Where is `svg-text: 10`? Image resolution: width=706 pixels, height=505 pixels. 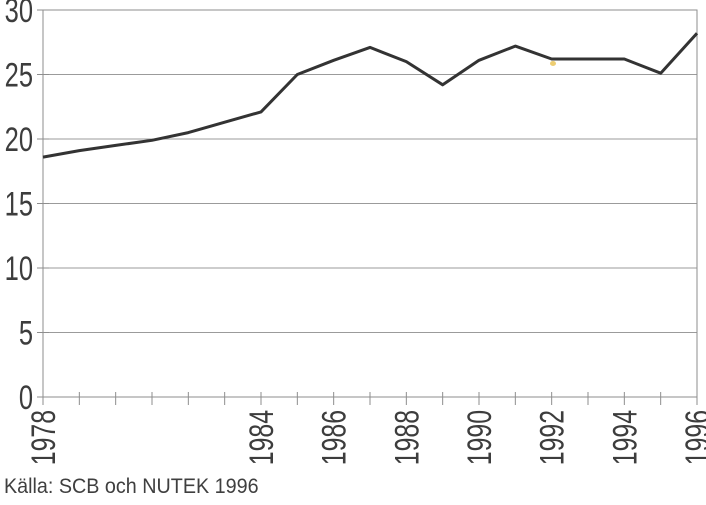 svg-text: 10 is located at coordinates (19, 269).